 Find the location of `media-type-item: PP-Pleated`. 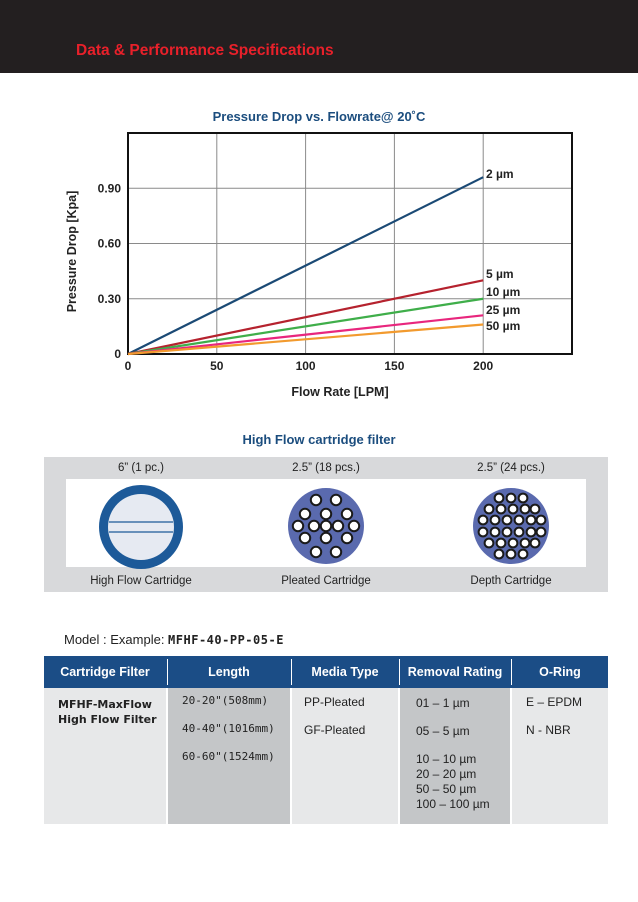

media-type-item: PP-Pleated is located at coordinates (334, 702).